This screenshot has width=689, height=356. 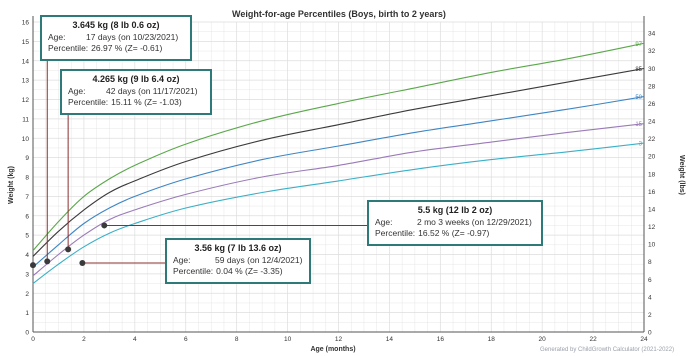 I want to click on y-tick-label-left: 12, so click(x=26, y=100).